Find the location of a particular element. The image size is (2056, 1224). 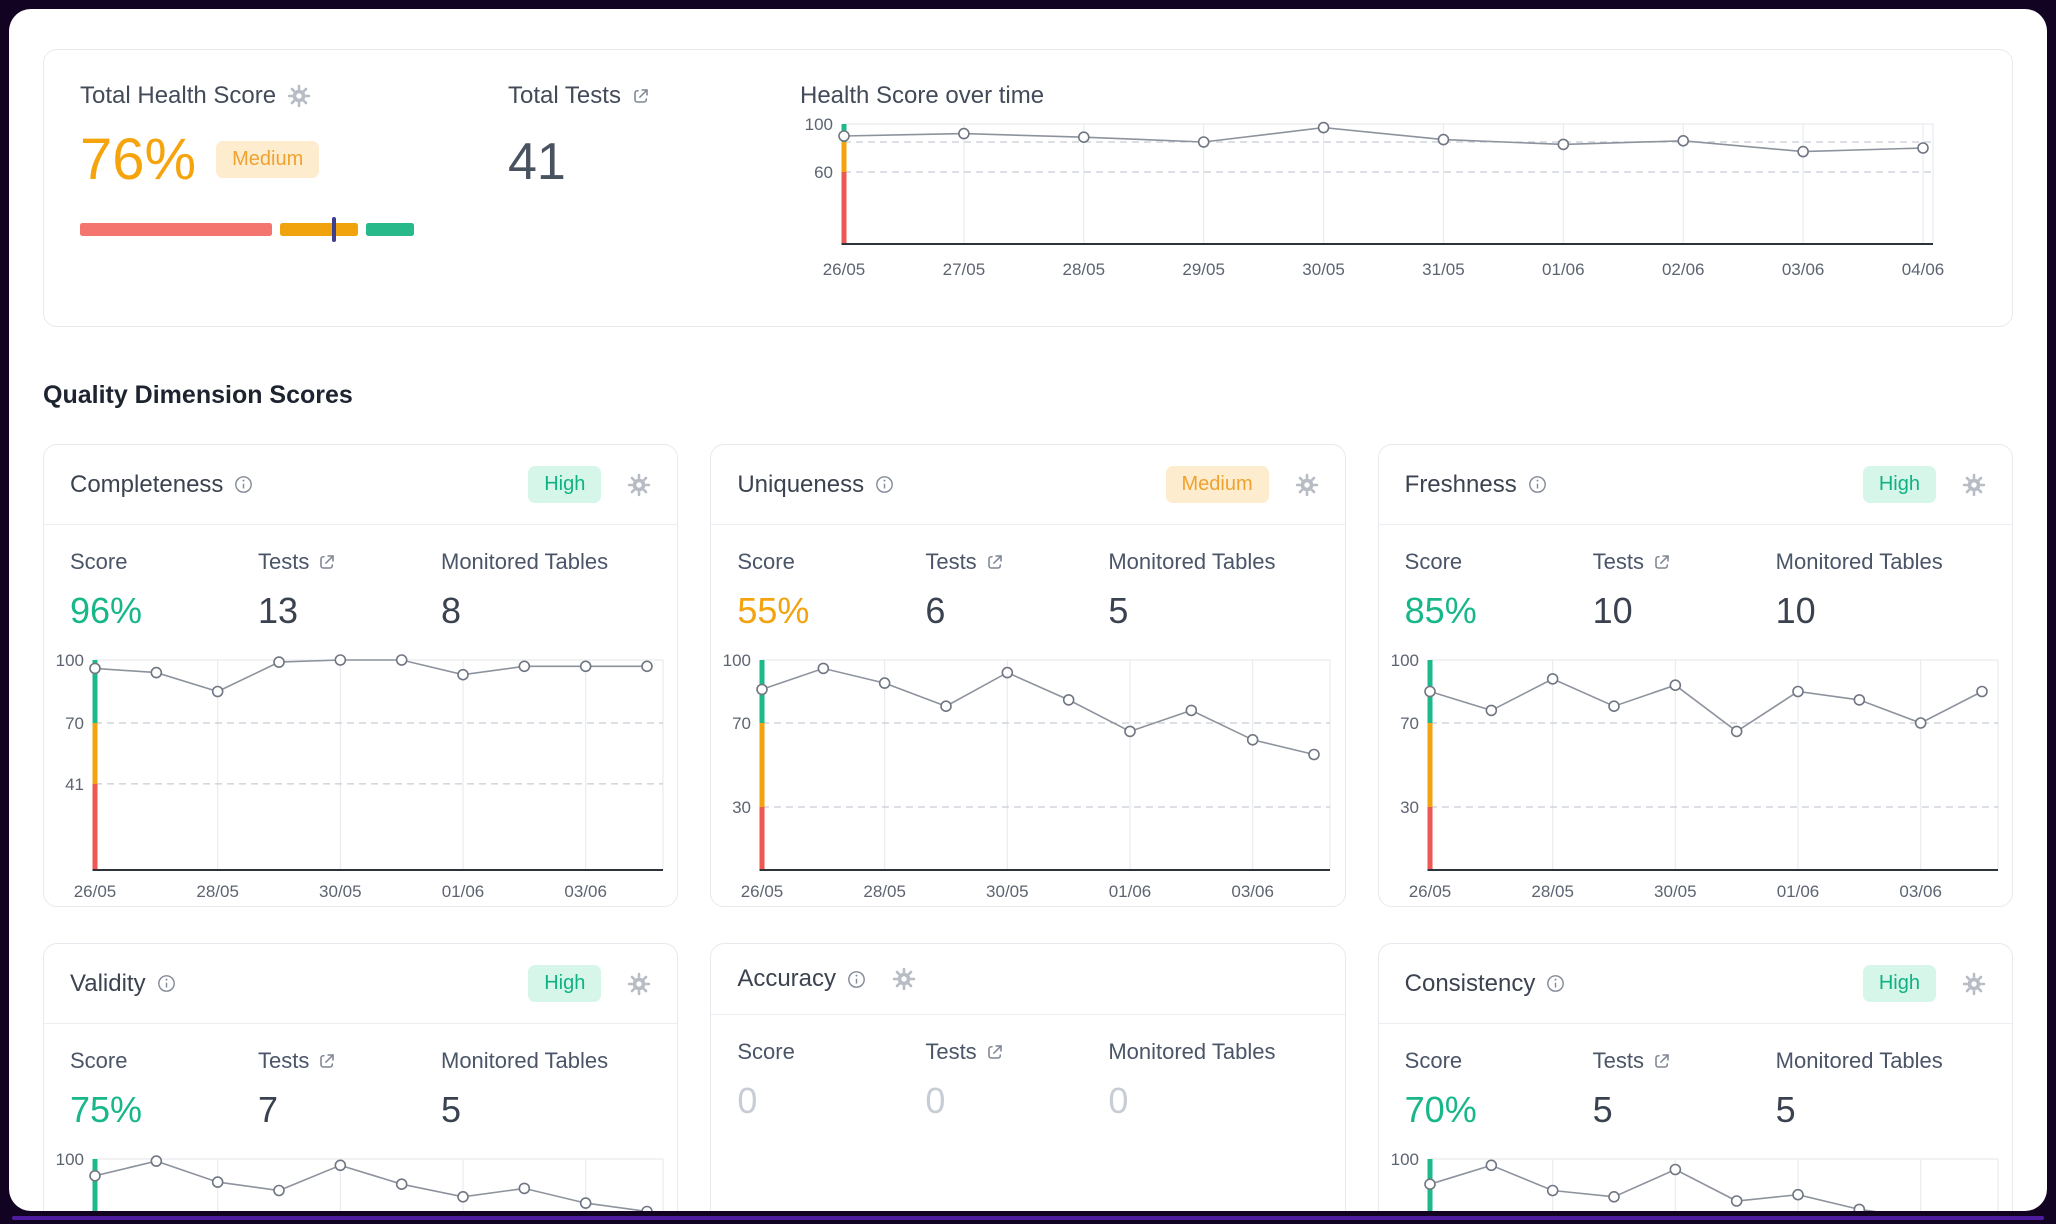

tests-value: 10 is located at coordinates (1612, 610).